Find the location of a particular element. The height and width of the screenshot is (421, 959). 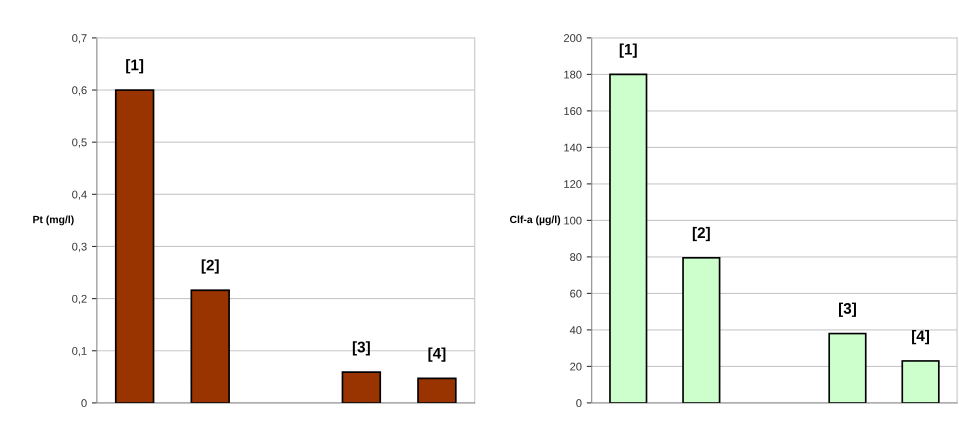

y-axis-title: Pt (mg/l) is located at coordinates (53, 221).